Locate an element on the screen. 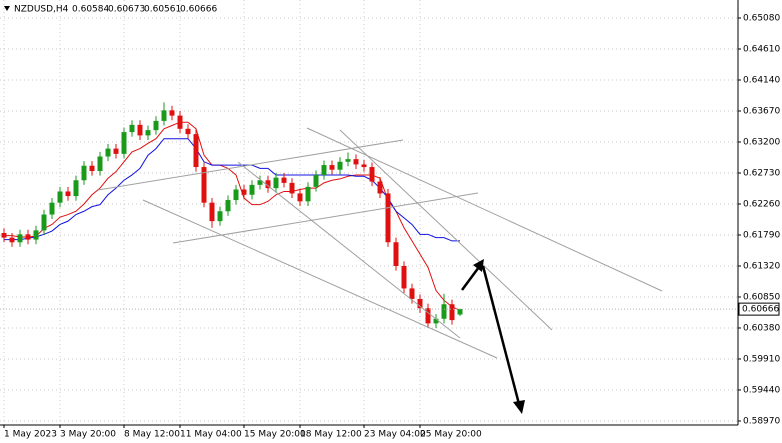  x-tick-label: 23 May 04:00 is located at coordinates (395, 435).